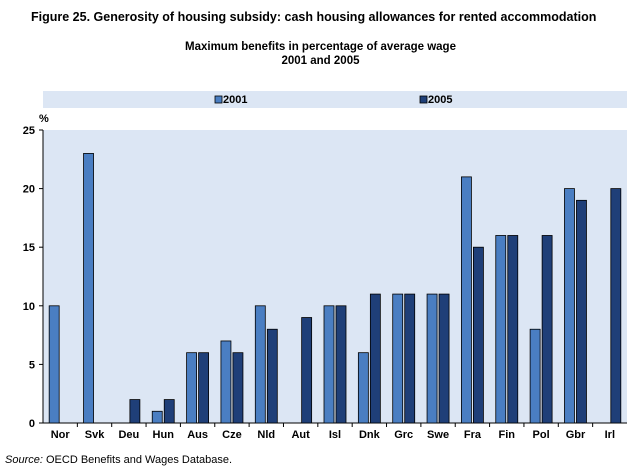  What do you see at coordinates (32, 365) in the screenshot?
I see `y-tick-label: 5` at bounding box center [32, 365].